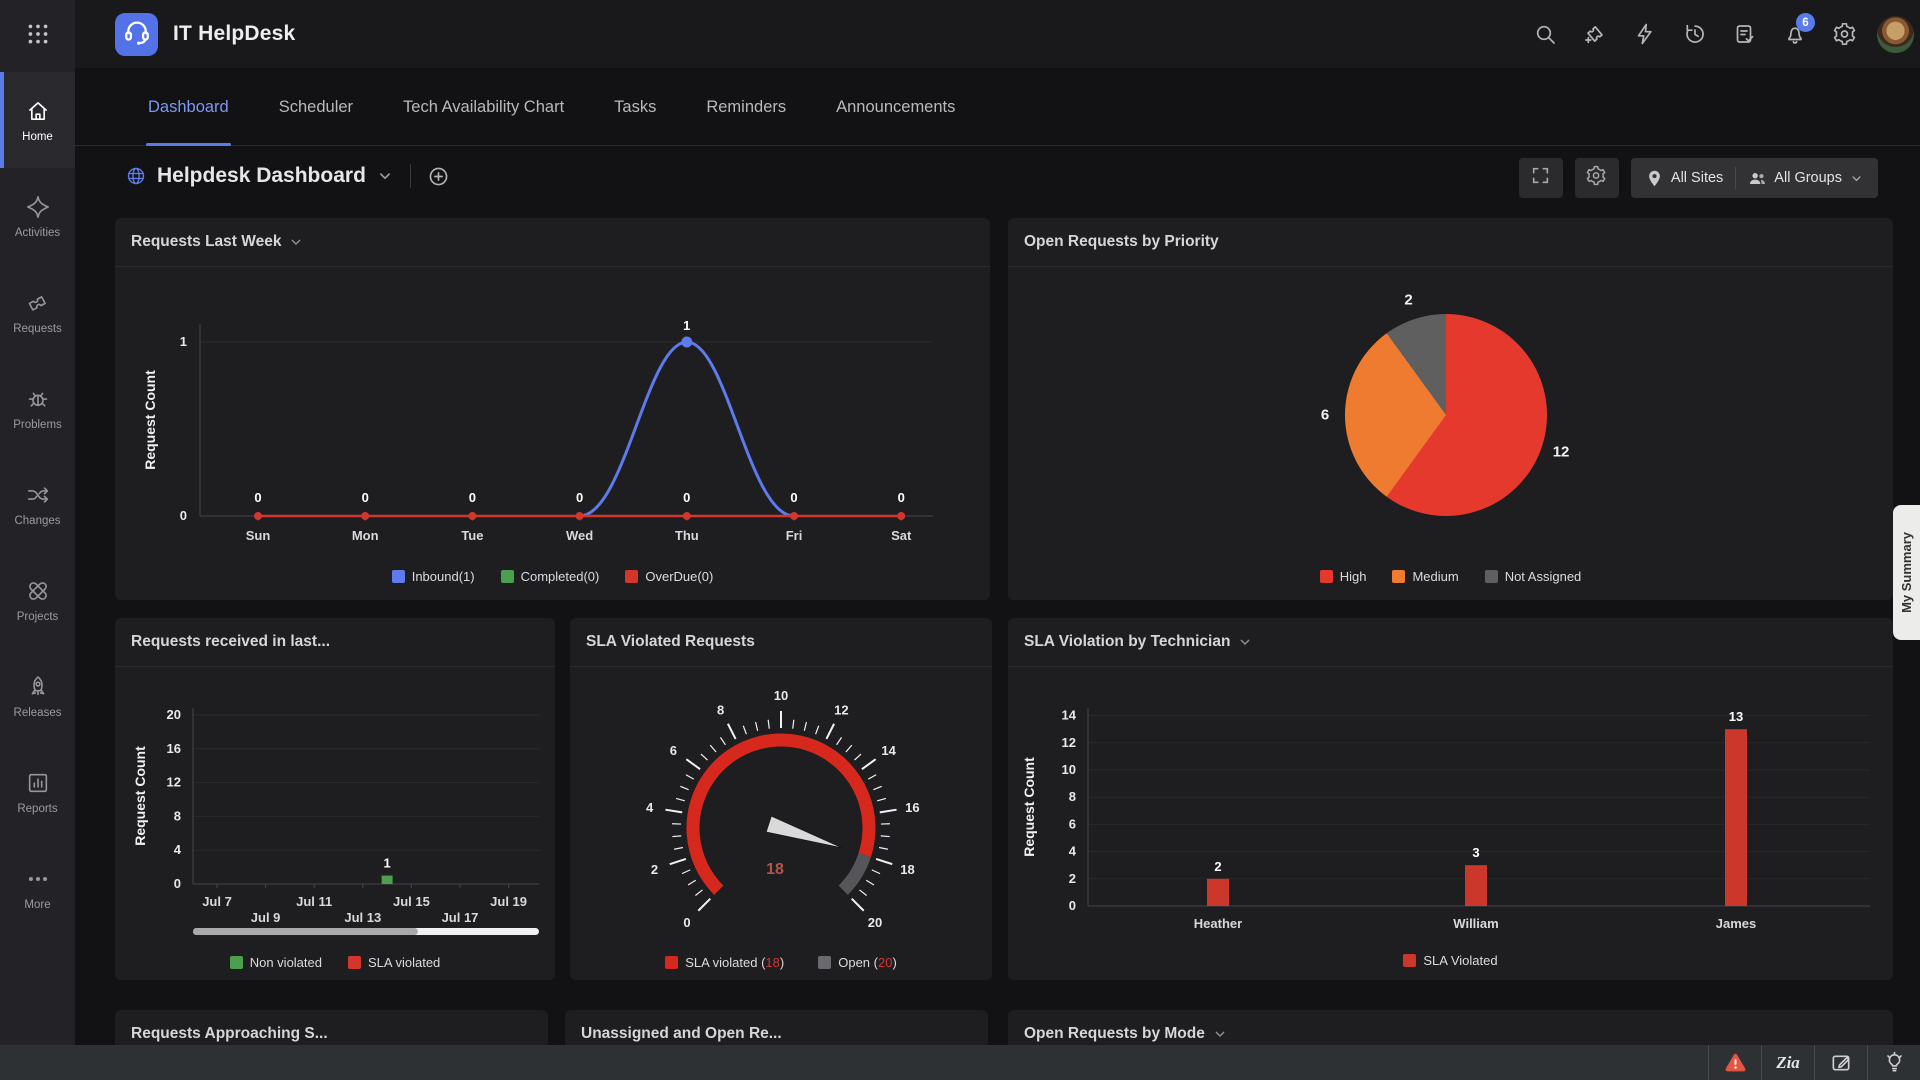  What do you see at coordinates (746, 106) in the screenshot?
I see `tab-reminders: Reminders` at bounding box center [746, 106].